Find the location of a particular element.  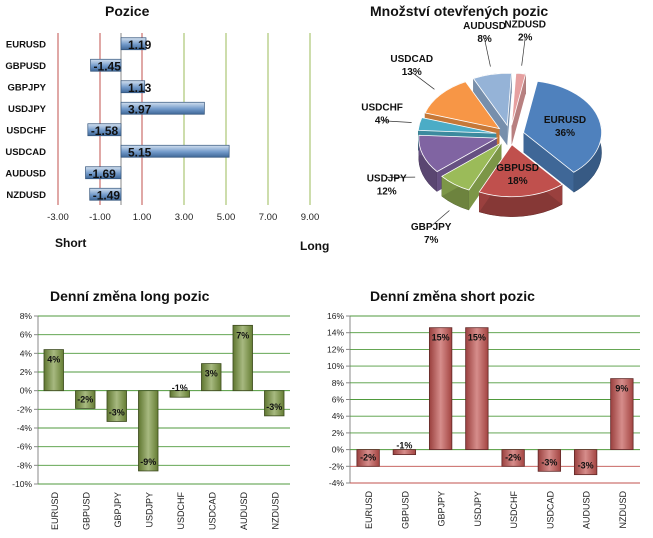

y-tick-label: -10% is located at coordinates (22, 484).